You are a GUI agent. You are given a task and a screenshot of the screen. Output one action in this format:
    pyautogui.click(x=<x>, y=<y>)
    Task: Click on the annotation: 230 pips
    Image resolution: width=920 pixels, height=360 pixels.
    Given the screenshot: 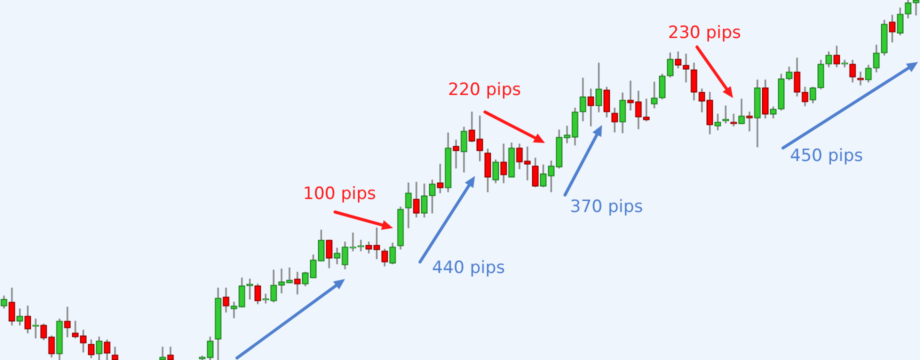 What is the action you would take?
    pyautogui.click(x=705, y=33)
    